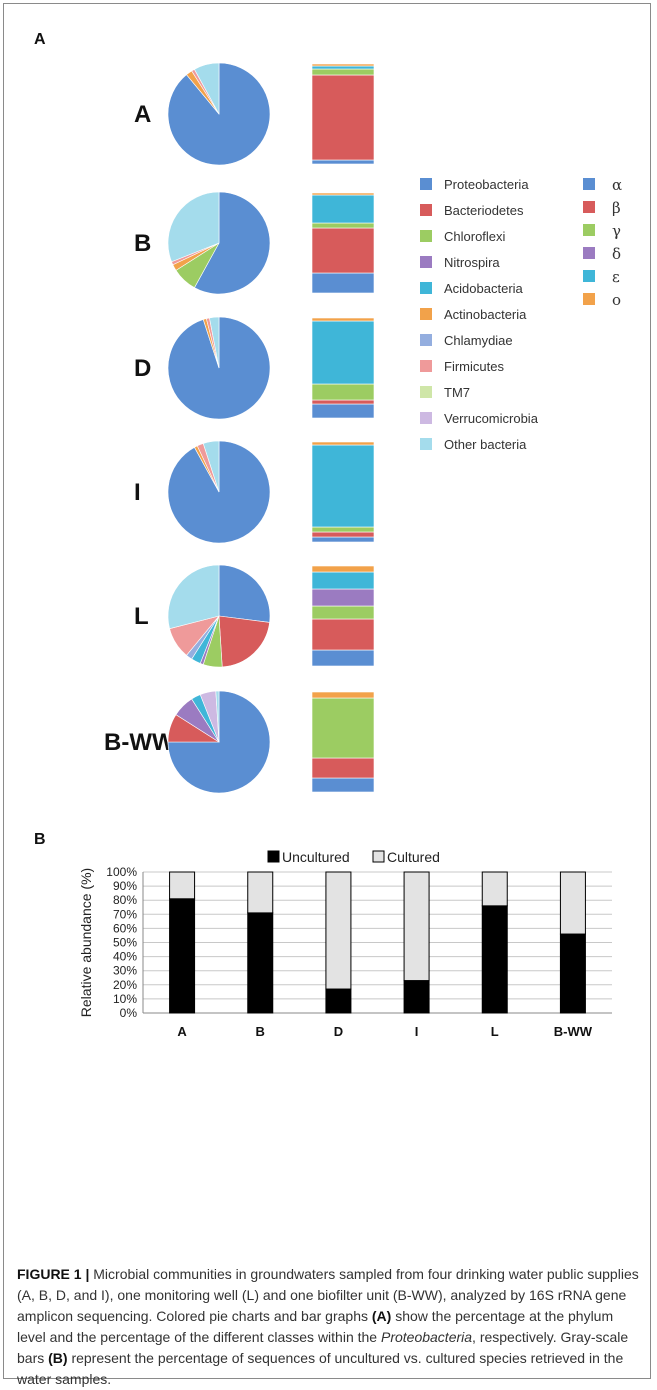  What do you see at coordinates (495, 1031) in the screenshot?
I see `x-tick-l: L` at bounding box center [495, 1031].